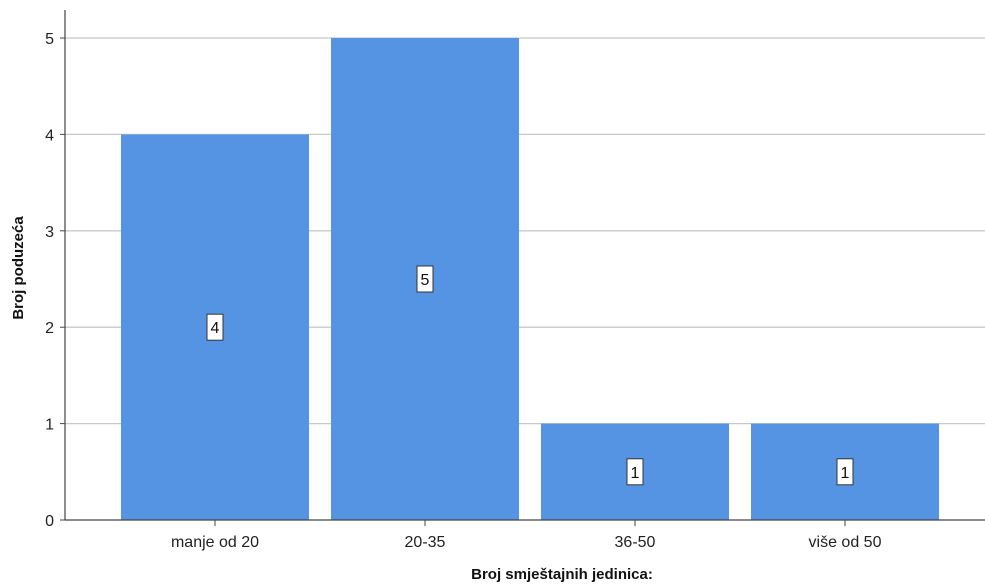  What do you see at coordinates (49, 425) in the screenshot?
I see `y-tick-label: 1` at bounding box center [49, 425].